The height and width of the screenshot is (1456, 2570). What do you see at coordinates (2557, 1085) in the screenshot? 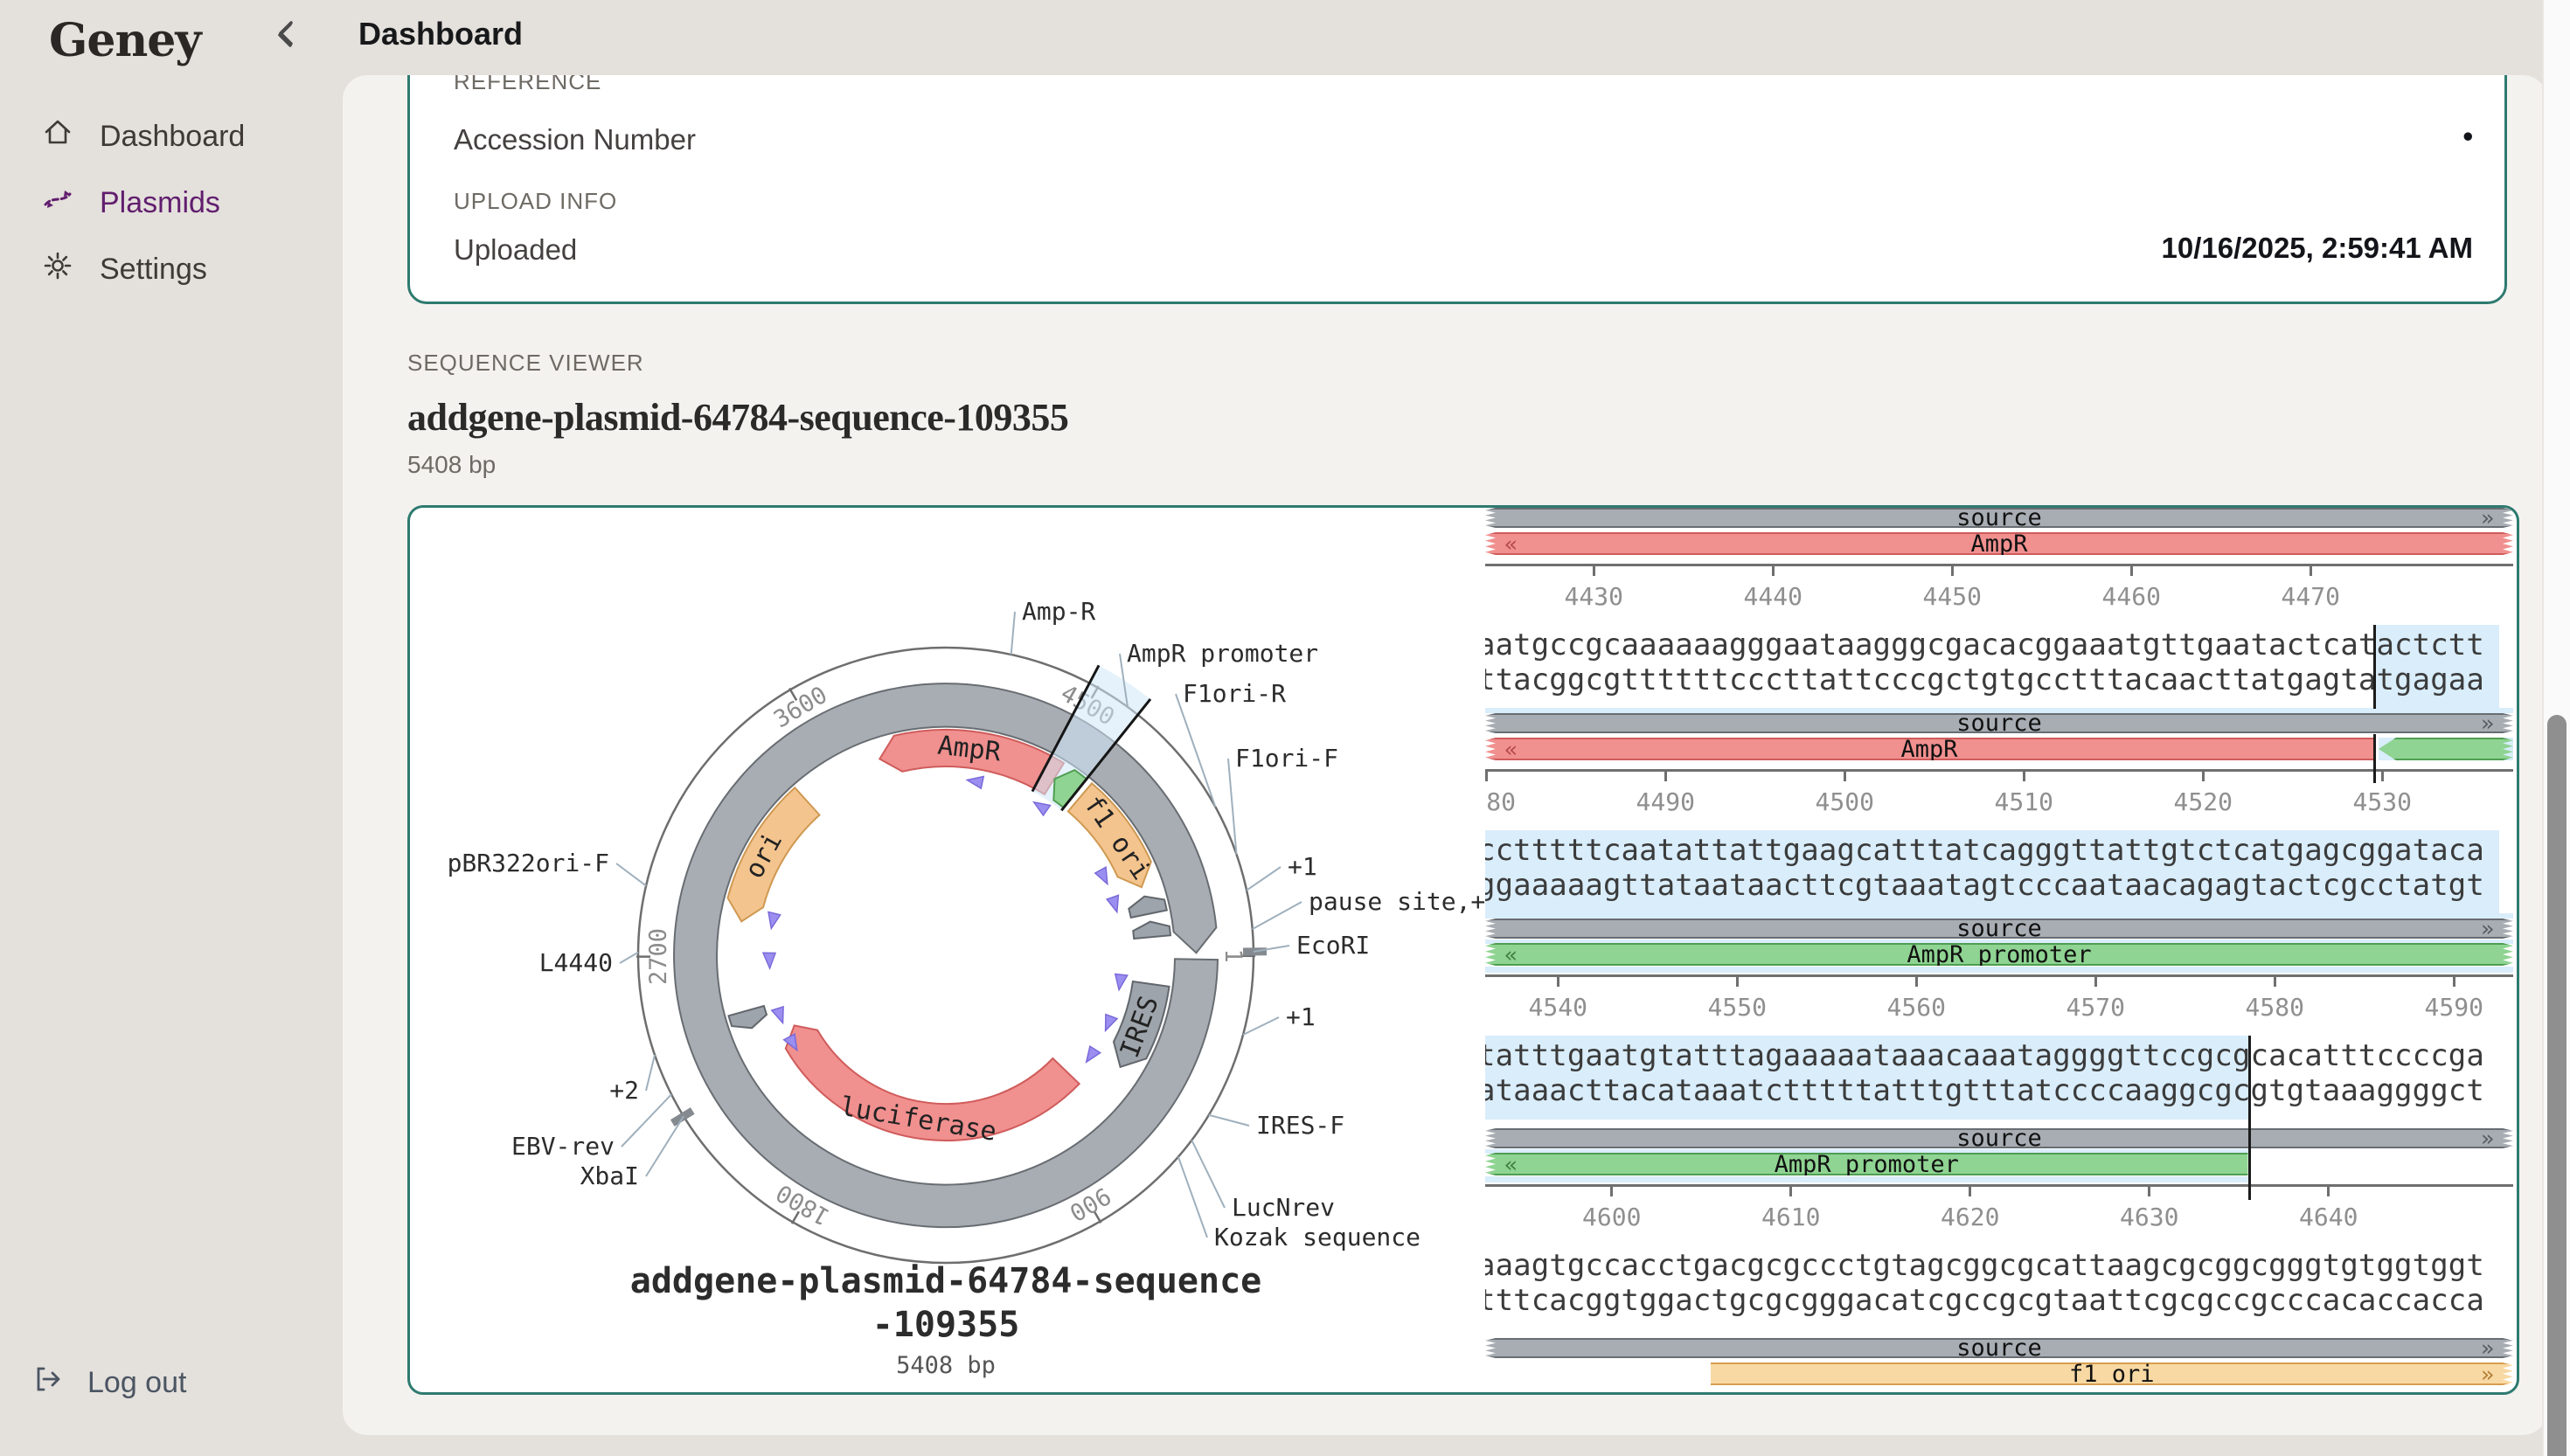
I see `scrollbar-thumb` at bounding box center [2557, 1085].